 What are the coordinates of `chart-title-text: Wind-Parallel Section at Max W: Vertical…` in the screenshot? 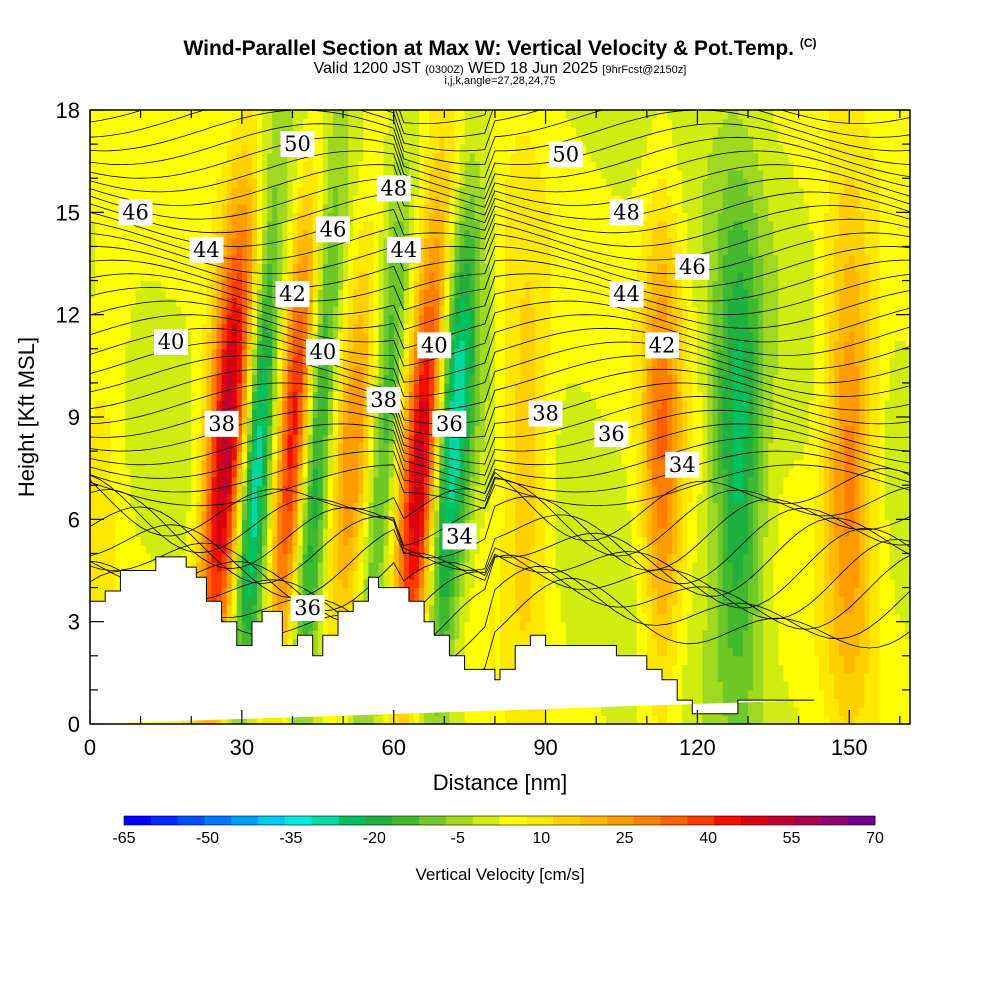 It's located at (488, 48).